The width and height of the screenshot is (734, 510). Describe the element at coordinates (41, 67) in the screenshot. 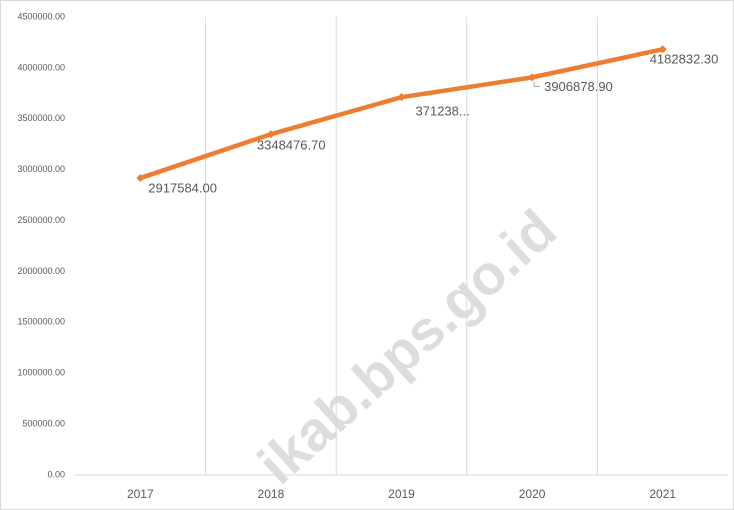

I see `y-tick-label: 4000000.00` at that location.